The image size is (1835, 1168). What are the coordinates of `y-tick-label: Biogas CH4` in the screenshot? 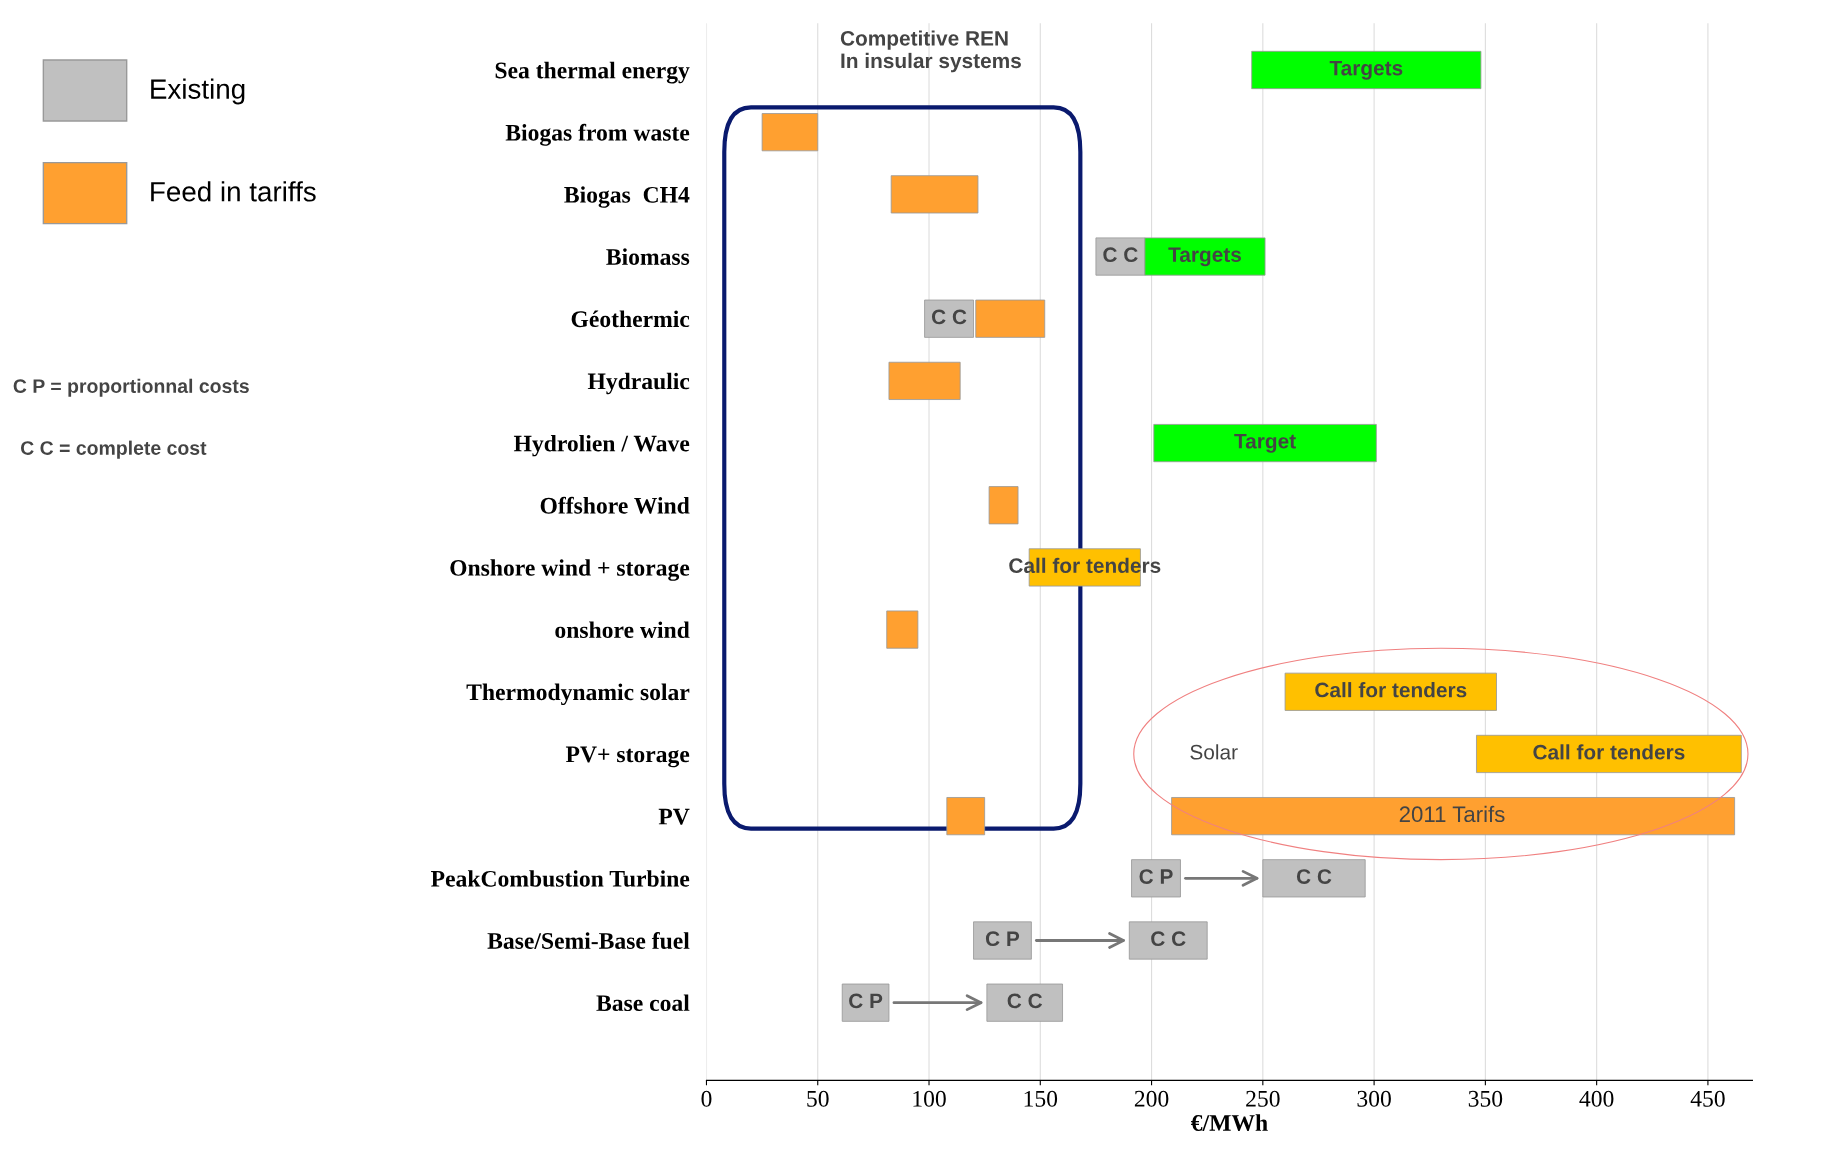 It's located at (627, 197).